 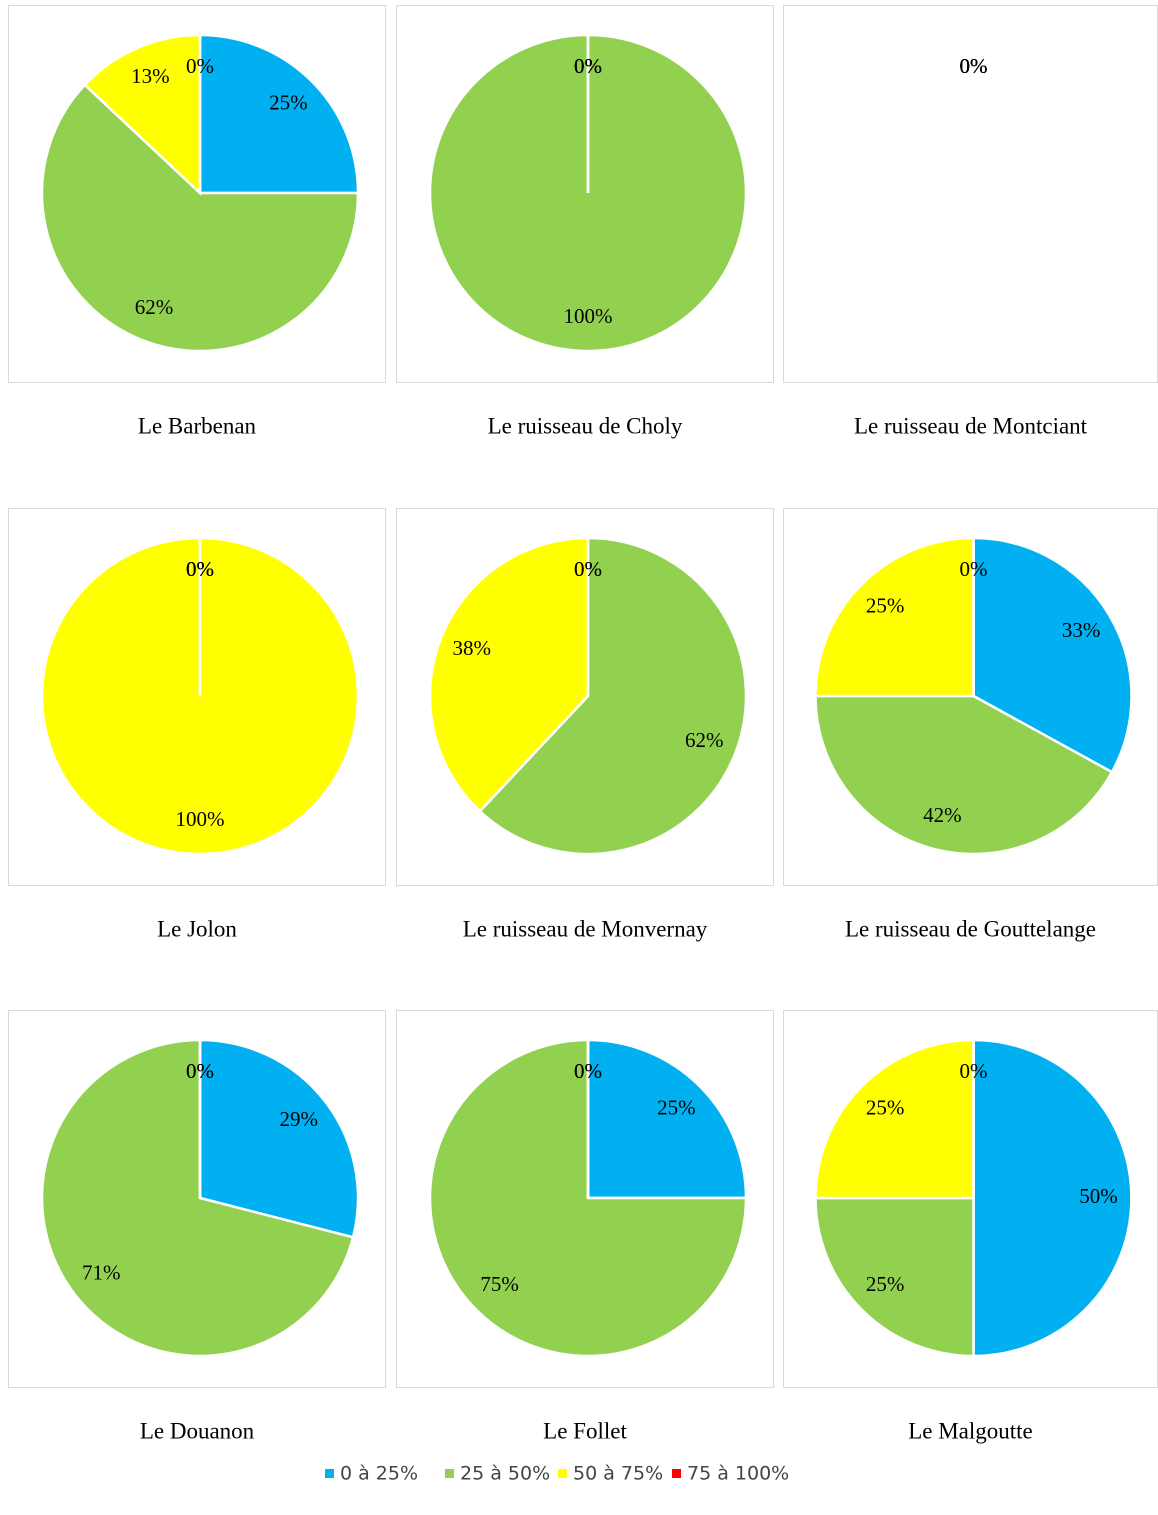 What do you see at coordinates (942, 815) in the screenshot?
I see `data-label: 42%` at bounding box center [942, 815].